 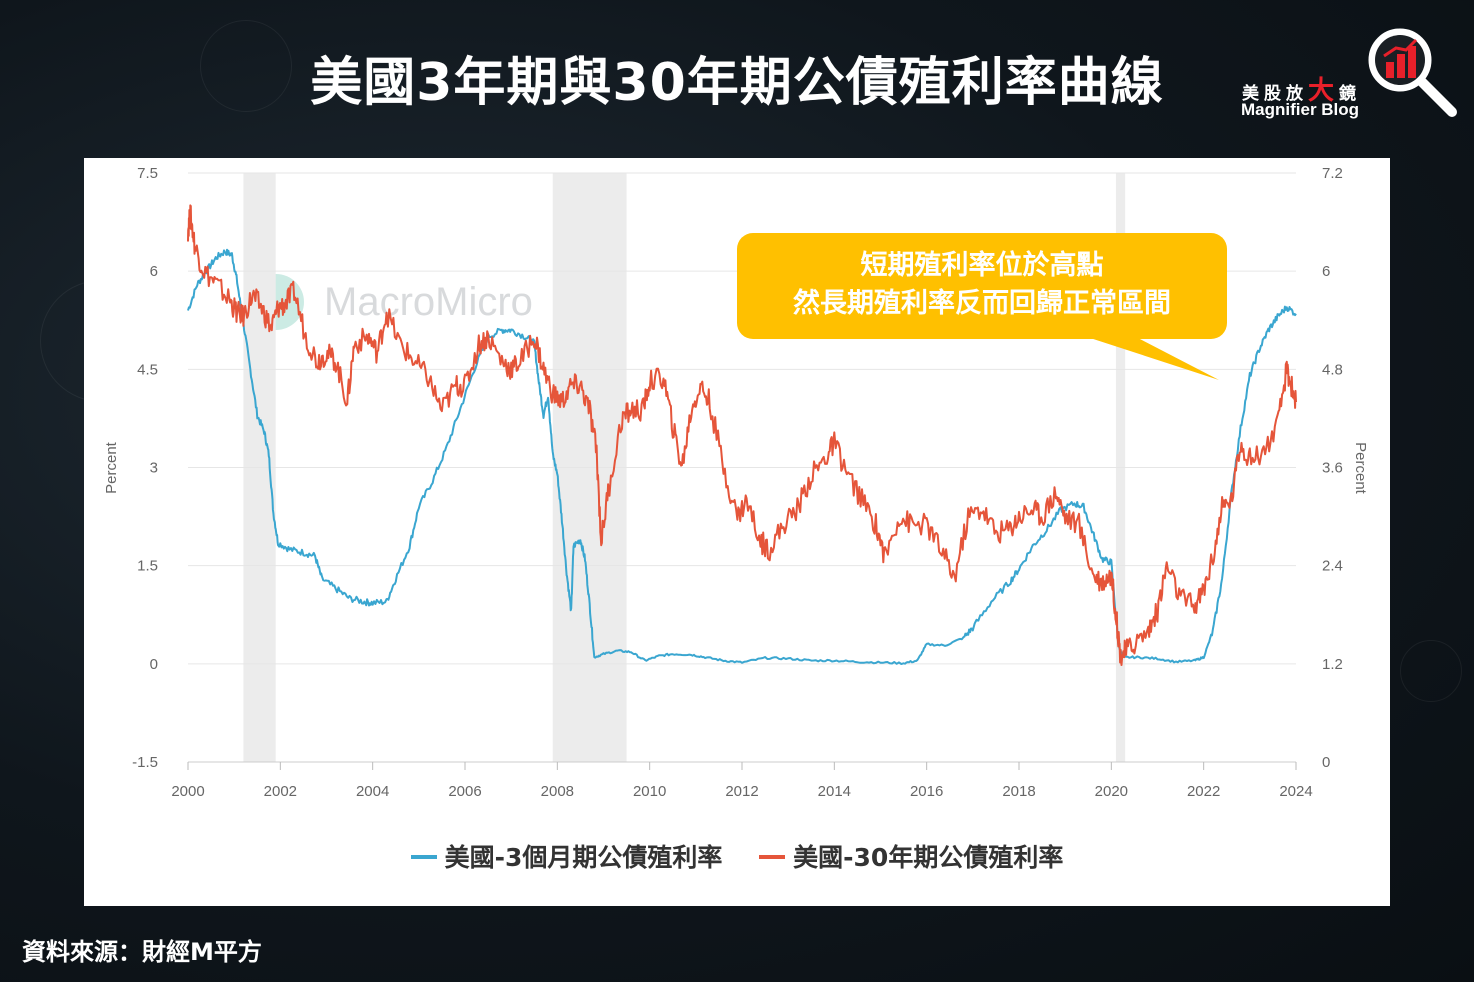 What do you see at coordinates (147, 173) in the screenshot?
I see `left-tick-label: 7.5` at bounding box center [147, 173].